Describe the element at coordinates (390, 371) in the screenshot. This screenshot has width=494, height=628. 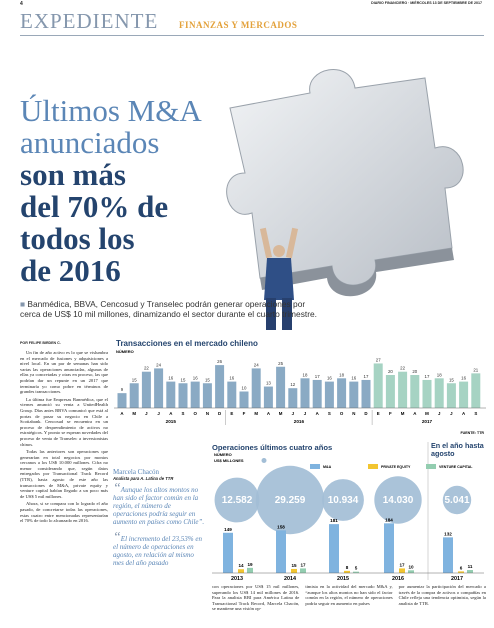
I see `data-label: 20` at that location.